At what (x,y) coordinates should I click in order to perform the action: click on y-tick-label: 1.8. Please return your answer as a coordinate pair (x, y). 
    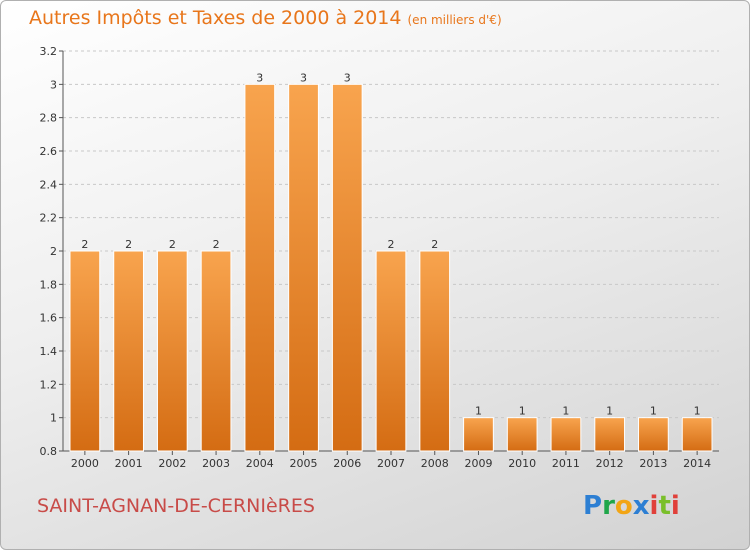
    Looking at the image, I should click on (49, 284).